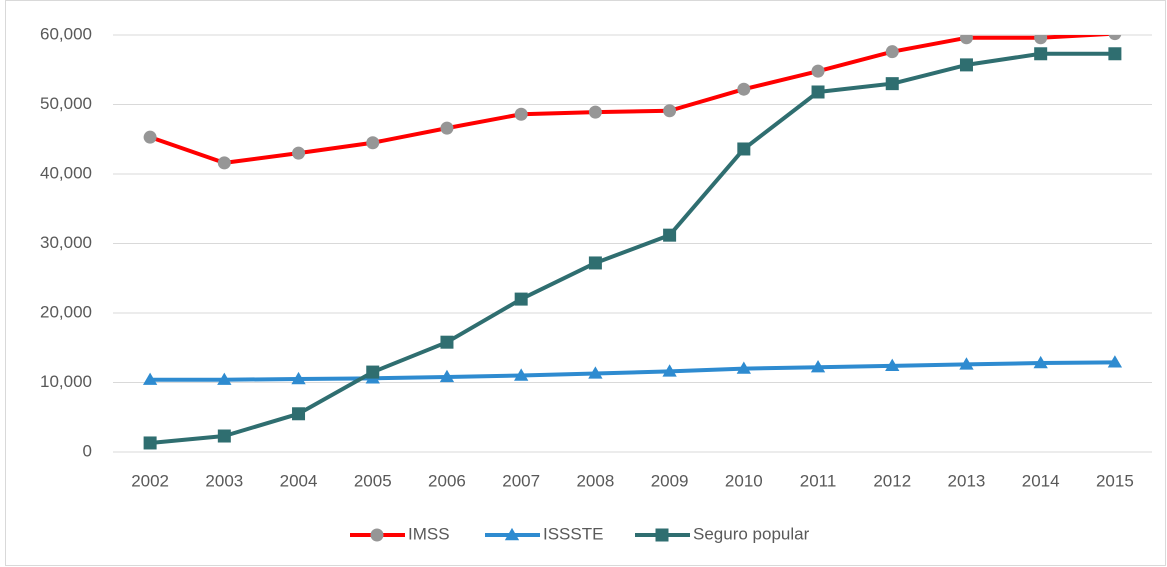 The image size is (1167, 567). What do you see at coordinates (299, 480) in the screenshot?
I see `x-tick-label: 2004` at bounding box center [299, 480].